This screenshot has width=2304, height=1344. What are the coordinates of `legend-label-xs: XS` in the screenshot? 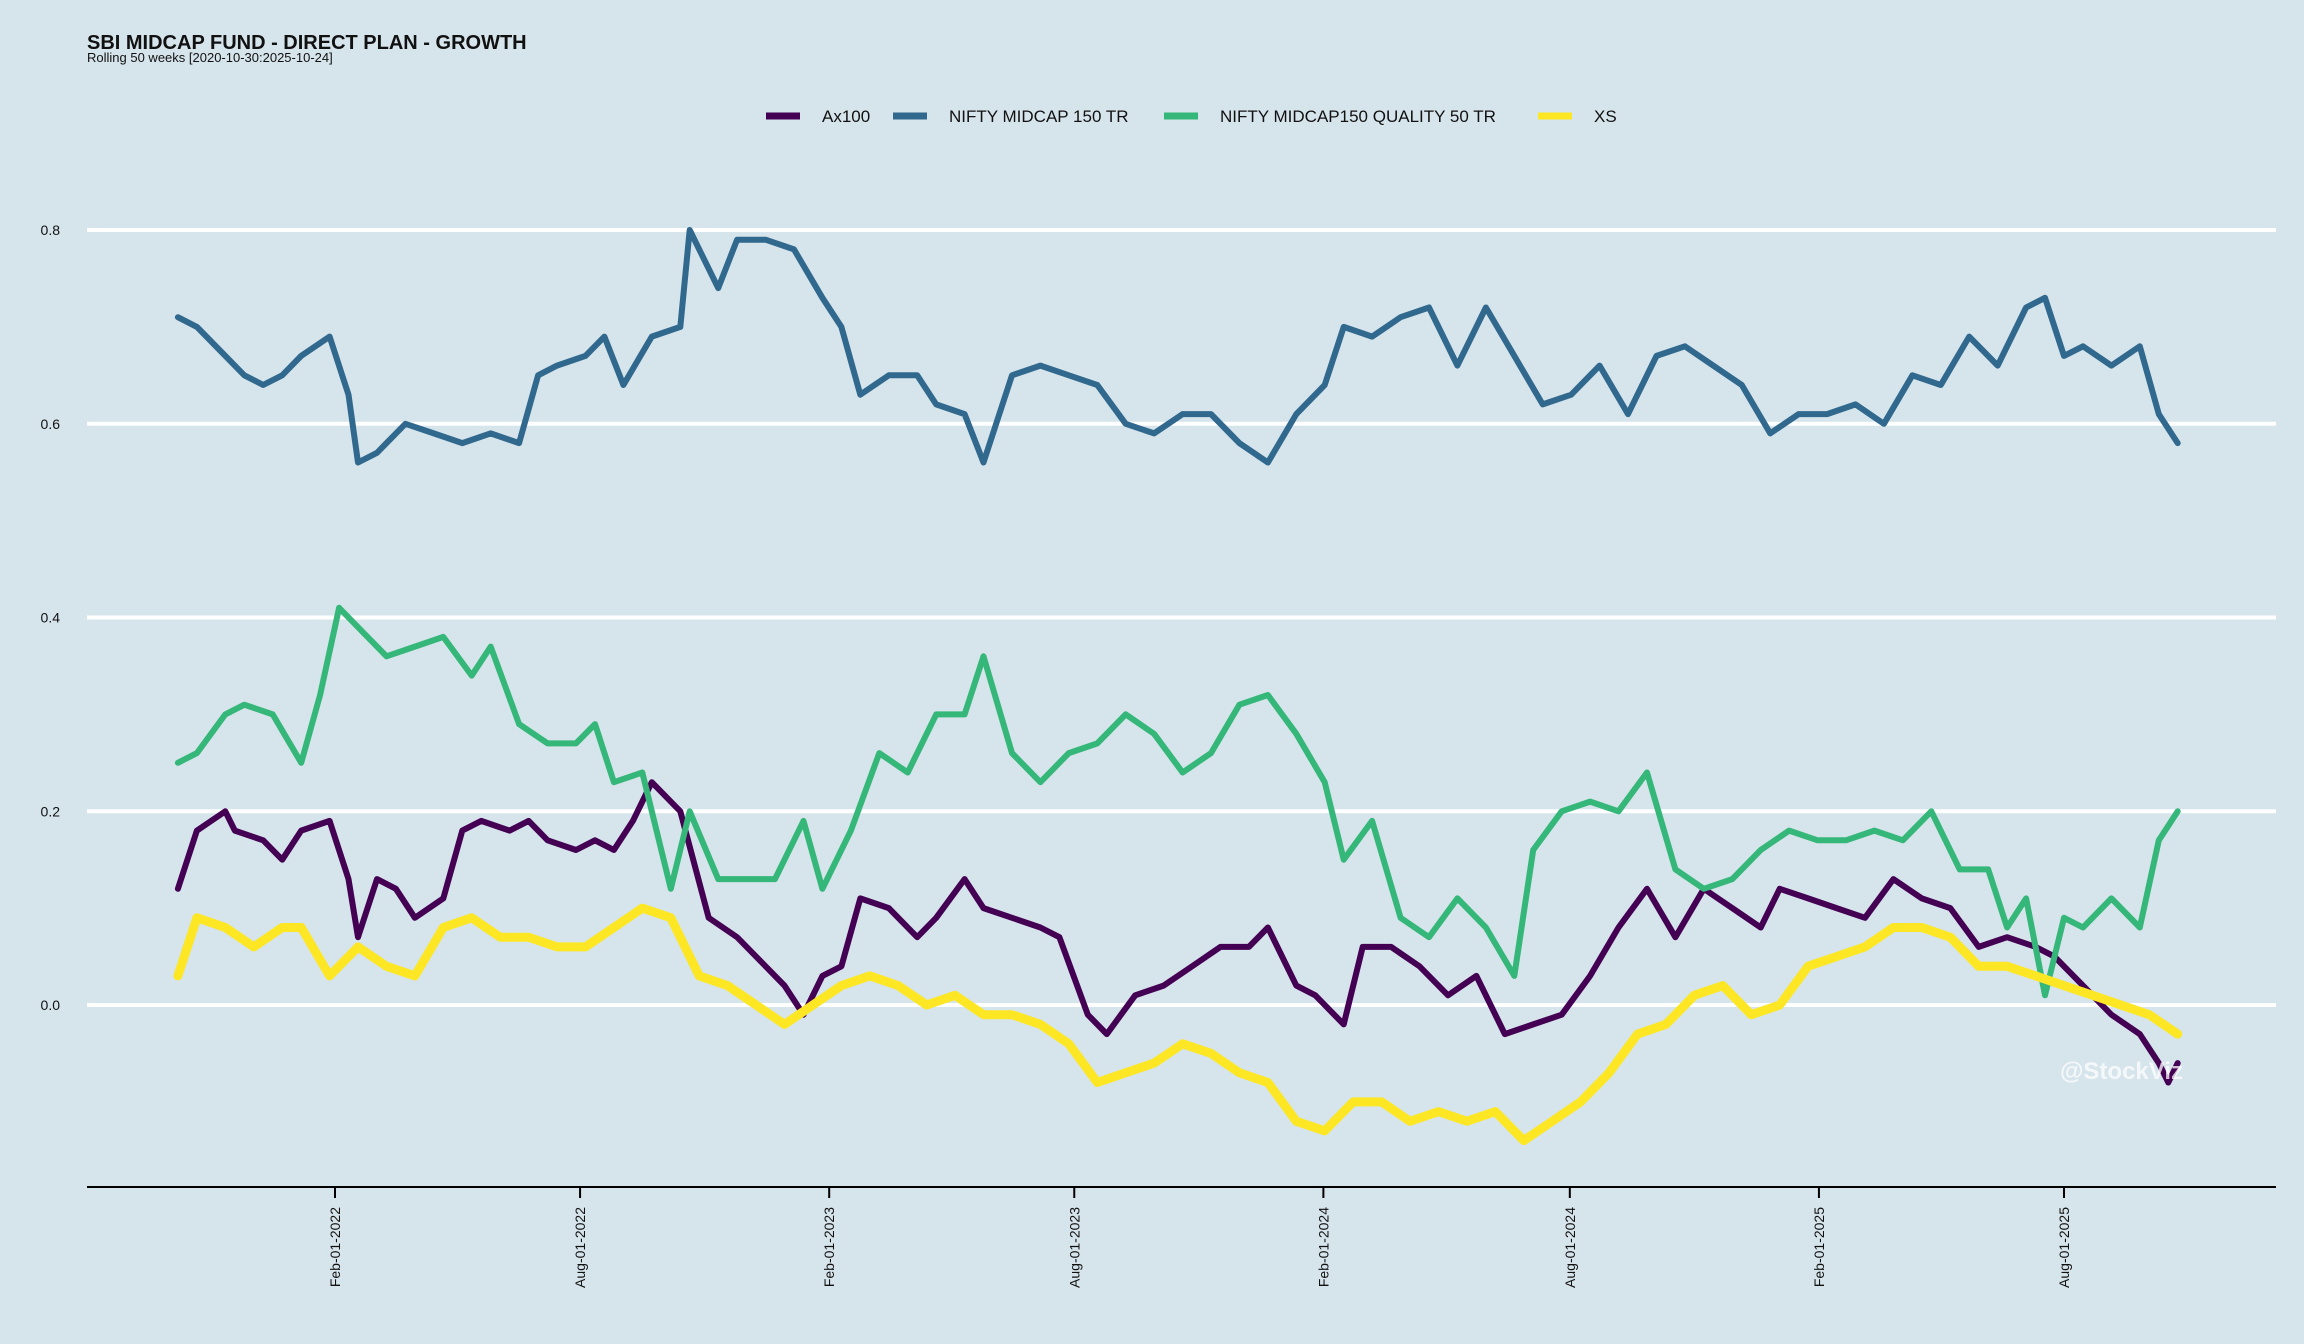 It's located at (1605, 116).